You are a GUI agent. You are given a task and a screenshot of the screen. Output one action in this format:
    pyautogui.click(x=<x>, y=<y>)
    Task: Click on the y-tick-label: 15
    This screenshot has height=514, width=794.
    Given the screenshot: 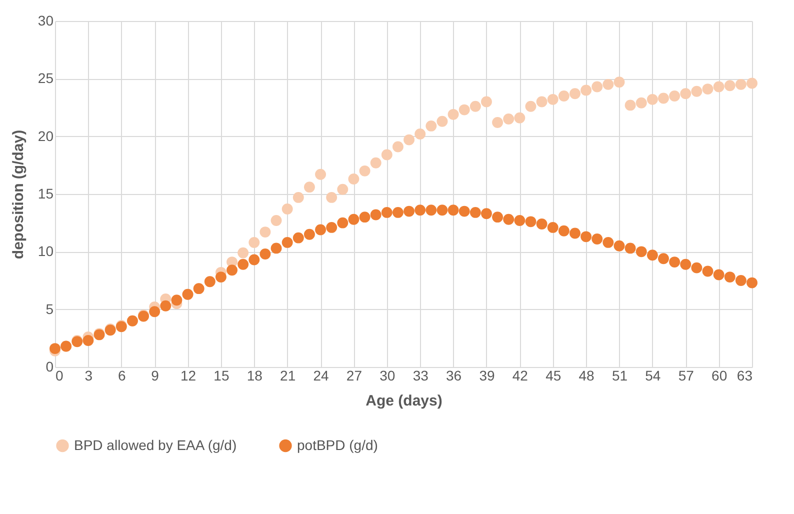 What is the action you would take?
    pyautogui.click(x=46, y=194)
    